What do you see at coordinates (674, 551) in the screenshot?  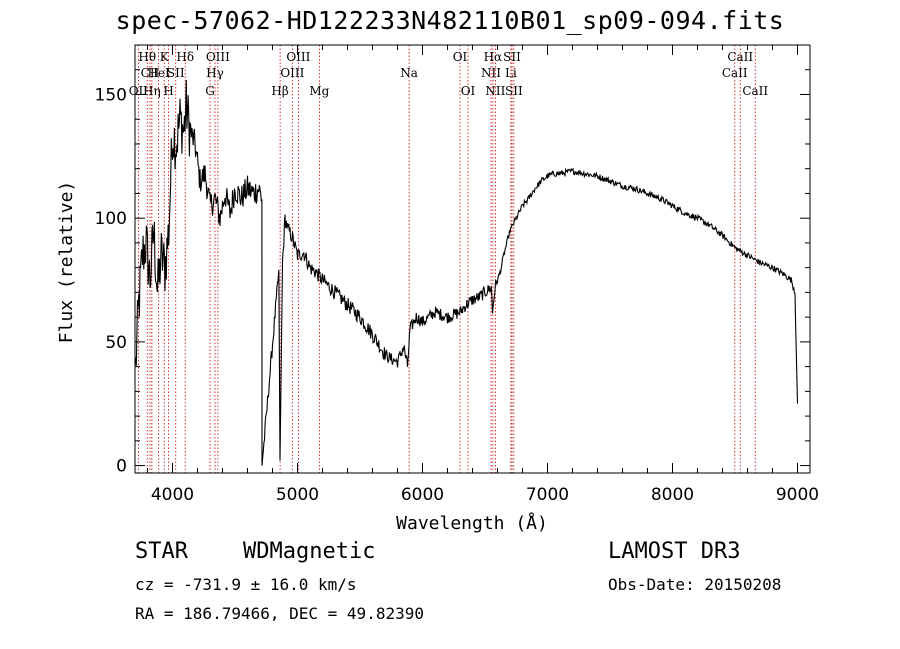 I see `survey-name: LAMOST DR3` at bounding box center [674, 551].